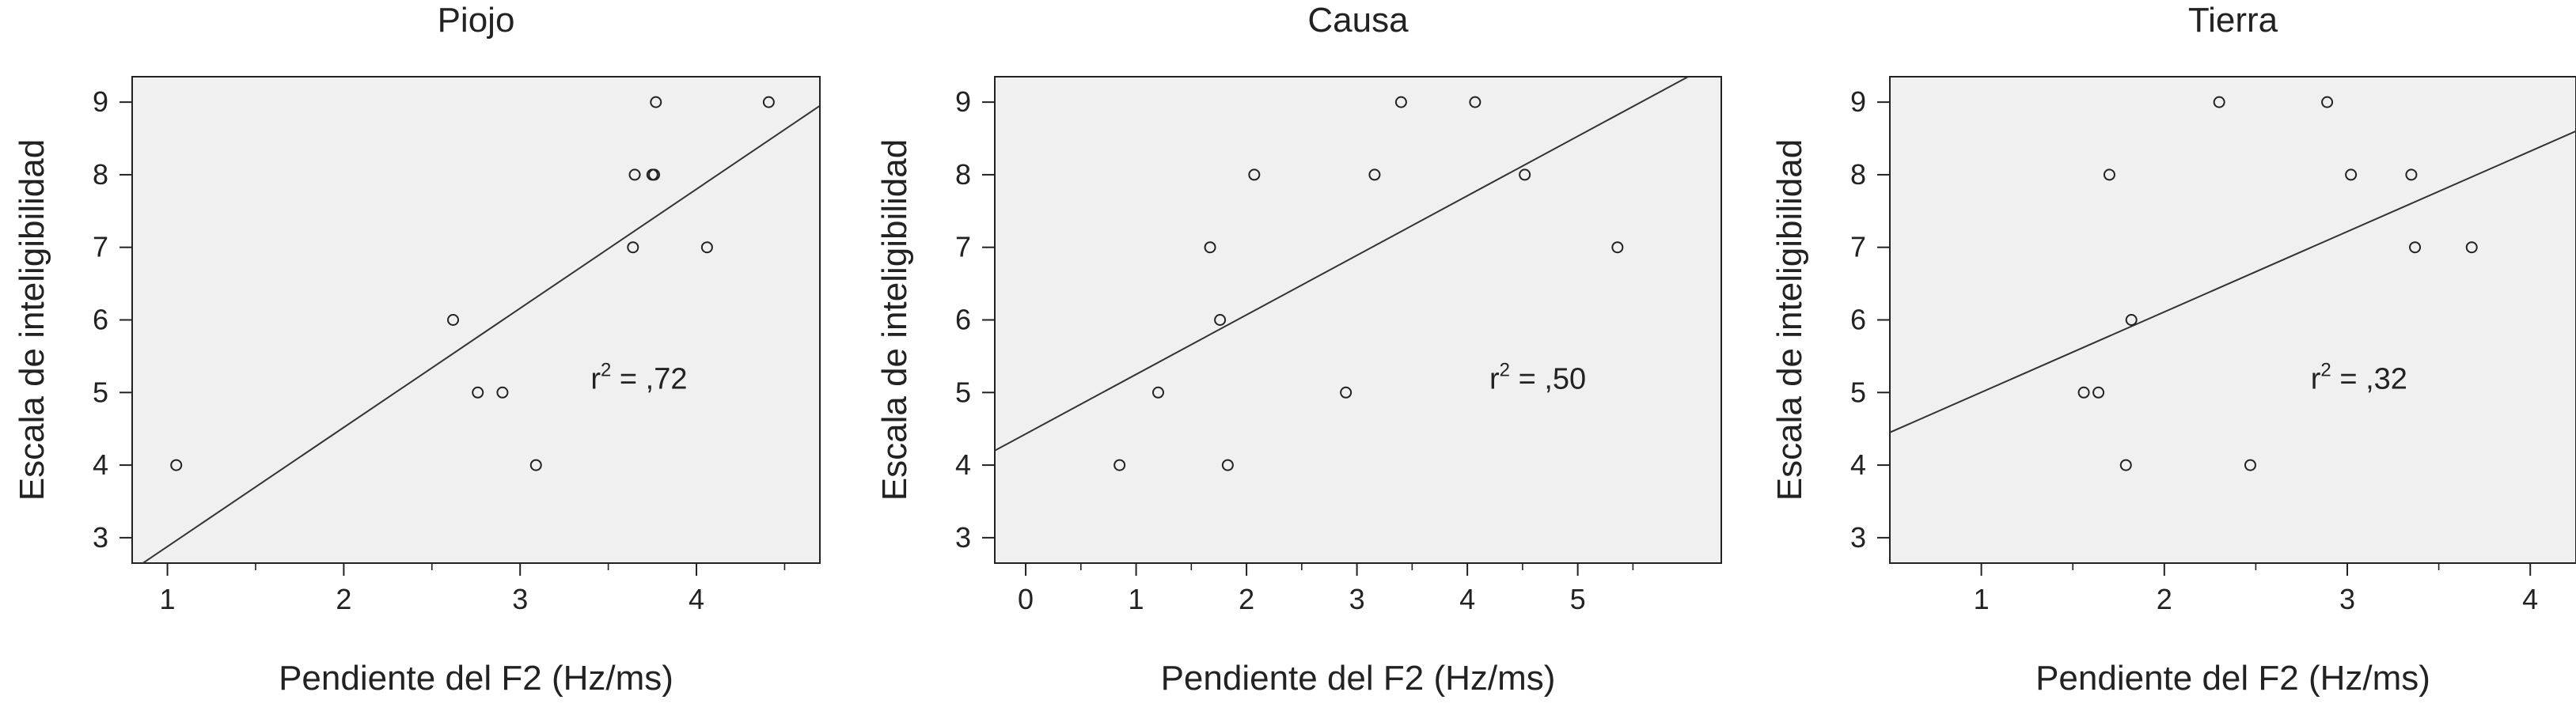 Image resolution: width=2576 pixels, height=711 pixels. What do you see at coordinates (1578, 599) in the screenshot?
I see `x-tick-label: 5` at bounding box center [1578, 599].